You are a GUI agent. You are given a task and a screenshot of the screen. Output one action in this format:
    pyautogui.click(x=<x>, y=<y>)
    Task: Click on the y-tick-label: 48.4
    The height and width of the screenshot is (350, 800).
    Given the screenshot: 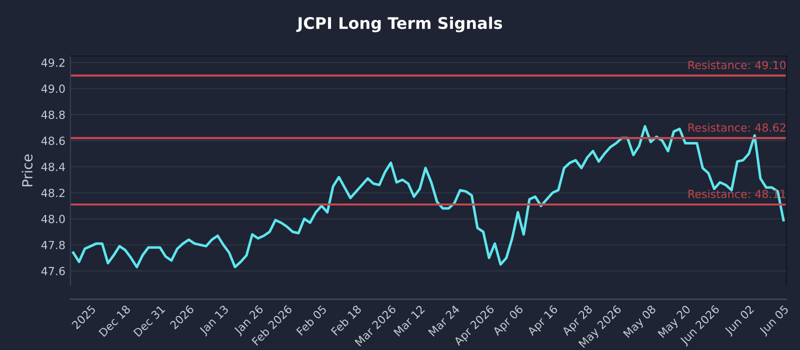 What is the action you would take?
    pyautogui.click(x=53, y=167)
    